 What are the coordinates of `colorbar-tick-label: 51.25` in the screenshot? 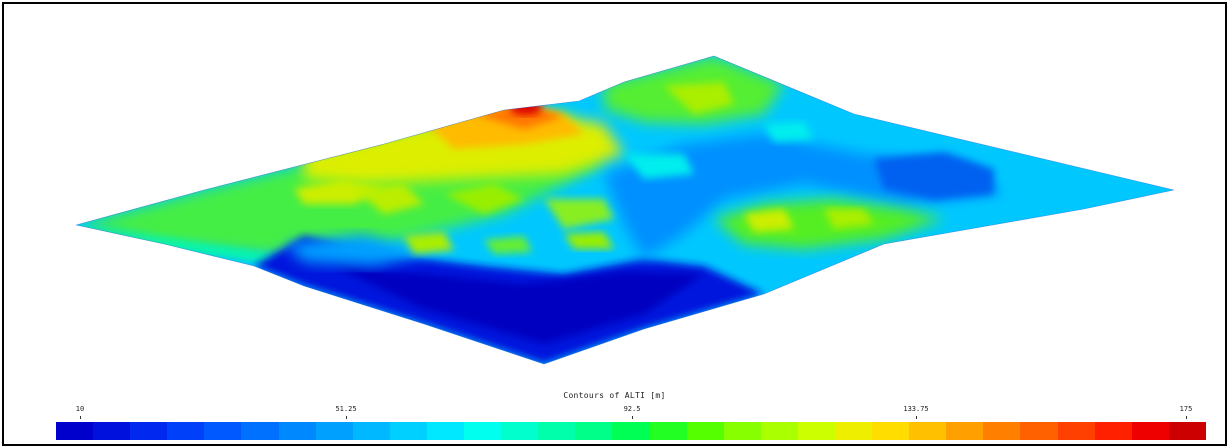 It's located at (346, 409).